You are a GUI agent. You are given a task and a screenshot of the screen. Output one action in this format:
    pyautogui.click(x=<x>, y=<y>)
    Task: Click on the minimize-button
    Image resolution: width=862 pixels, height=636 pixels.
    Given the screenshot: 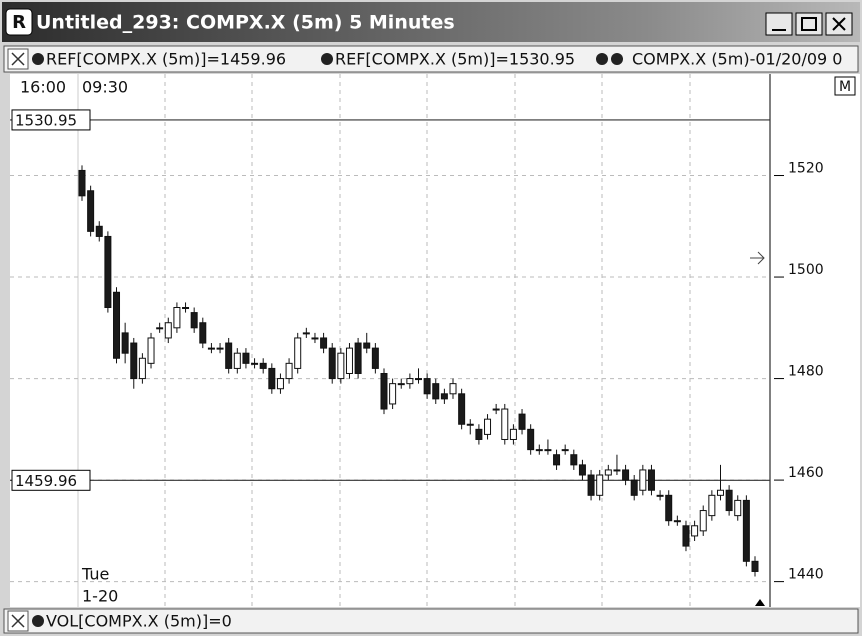 What is the action you would take?
    pyautogui.click(x=779, y=24)
    